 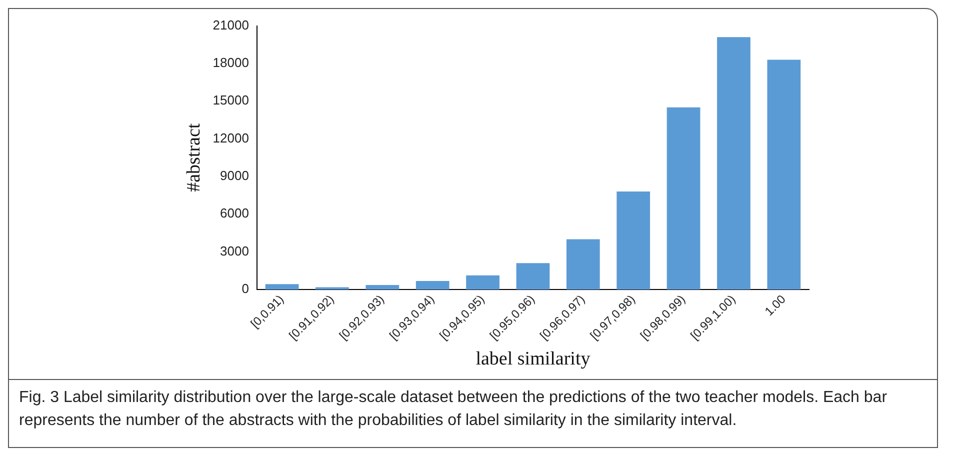 I want to click on caption: Fig. 3 Label similarity distribution over the large-scale dataset between the predictions of the two teacher models. Each bar represents the number of the abstracts with the probabilities of label similarity in the similarity interval., so click(x=453, y=409).